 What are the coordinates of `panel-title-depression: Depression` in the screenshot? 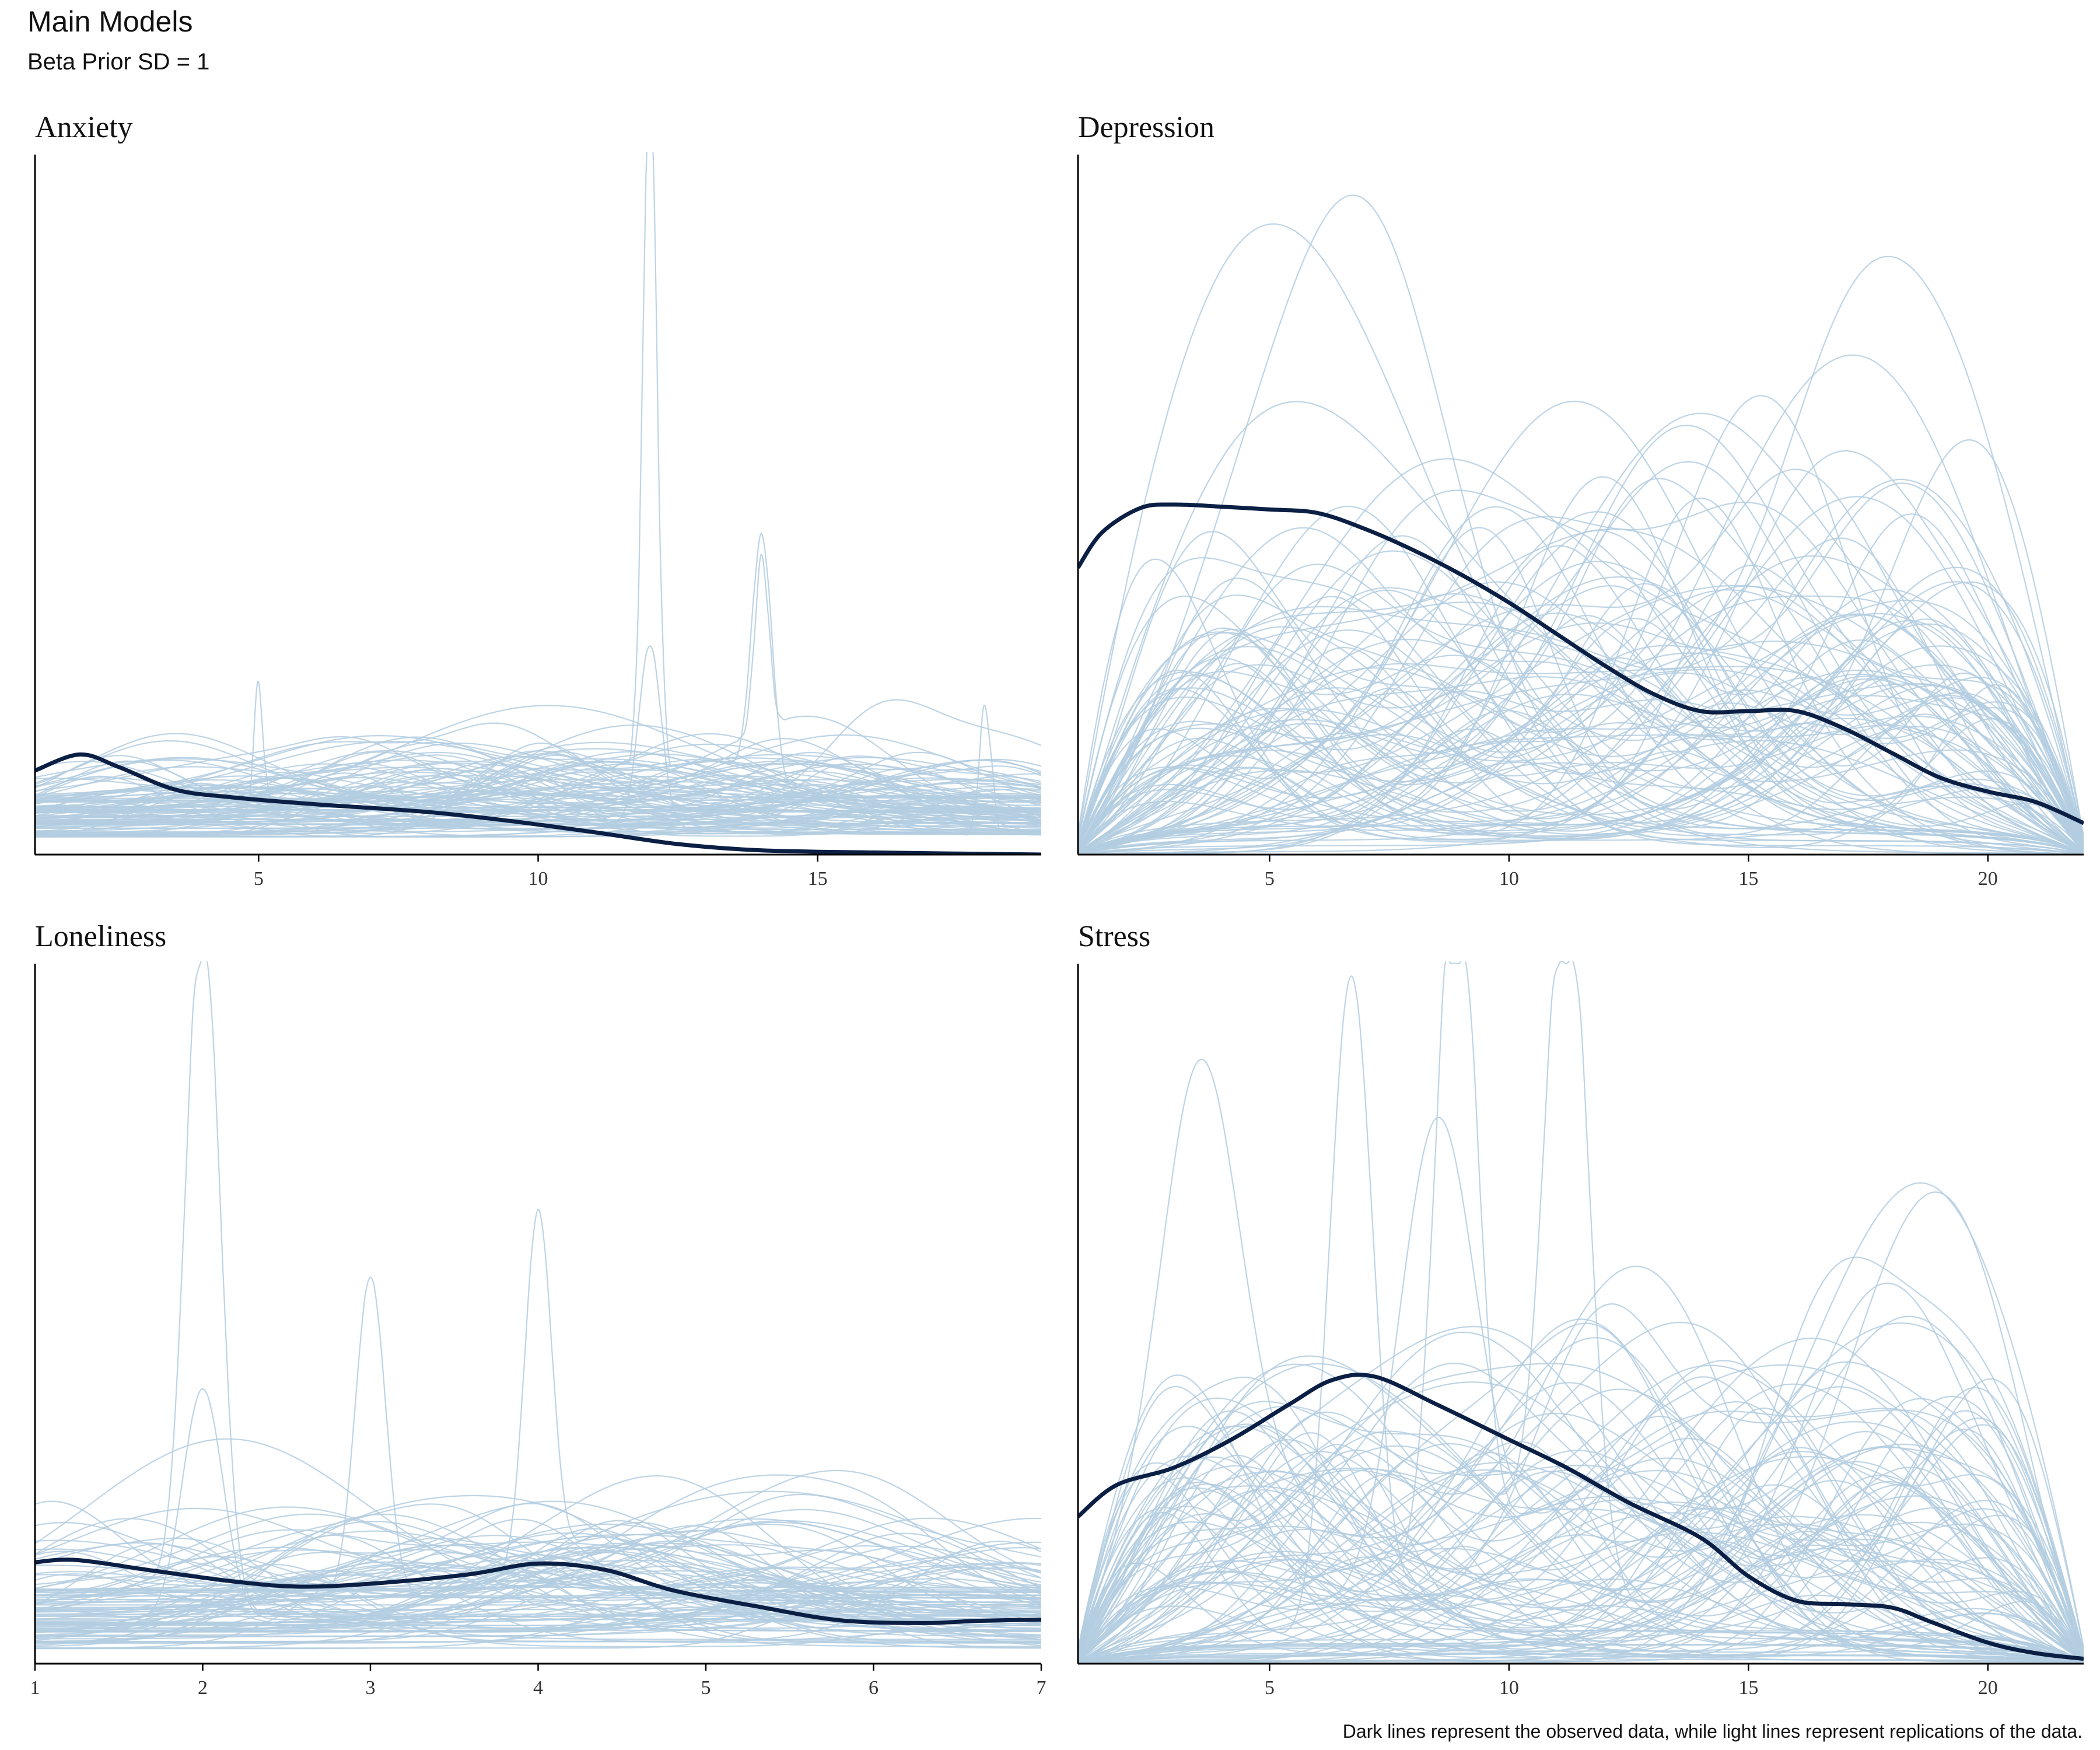 It's located at (1146, 127).